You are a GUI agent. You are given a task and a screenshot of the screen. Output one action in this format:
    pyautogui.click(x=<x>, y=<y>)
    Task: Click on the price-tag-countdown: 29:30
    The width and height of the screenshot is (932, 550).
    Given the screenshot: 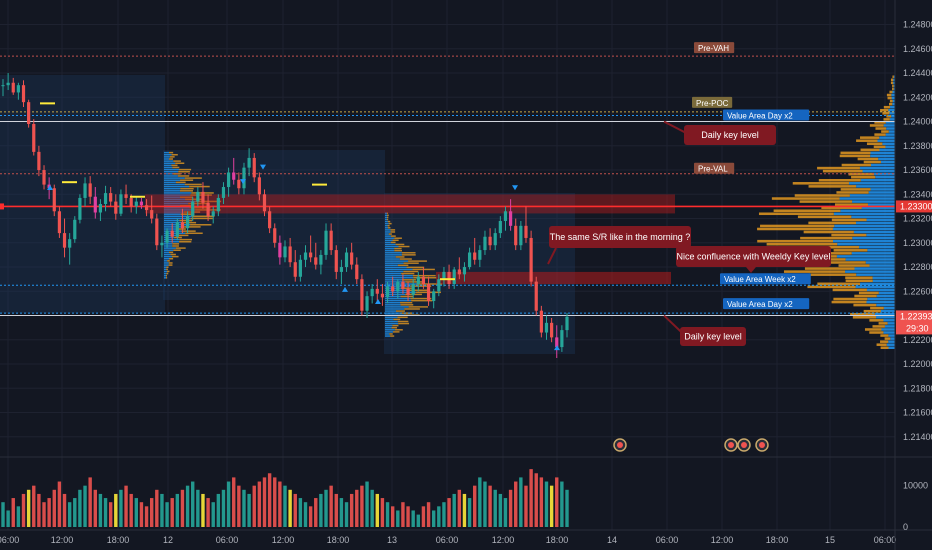 What is the action you would take?
    pyautogui.click(x=917, y=328)
    